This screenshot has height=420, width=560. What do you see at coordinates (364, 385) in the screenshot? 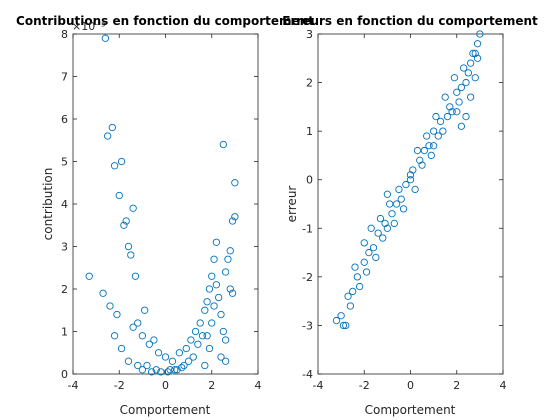
I see `x-tick-label: -2` at bounding box center [364, 385].